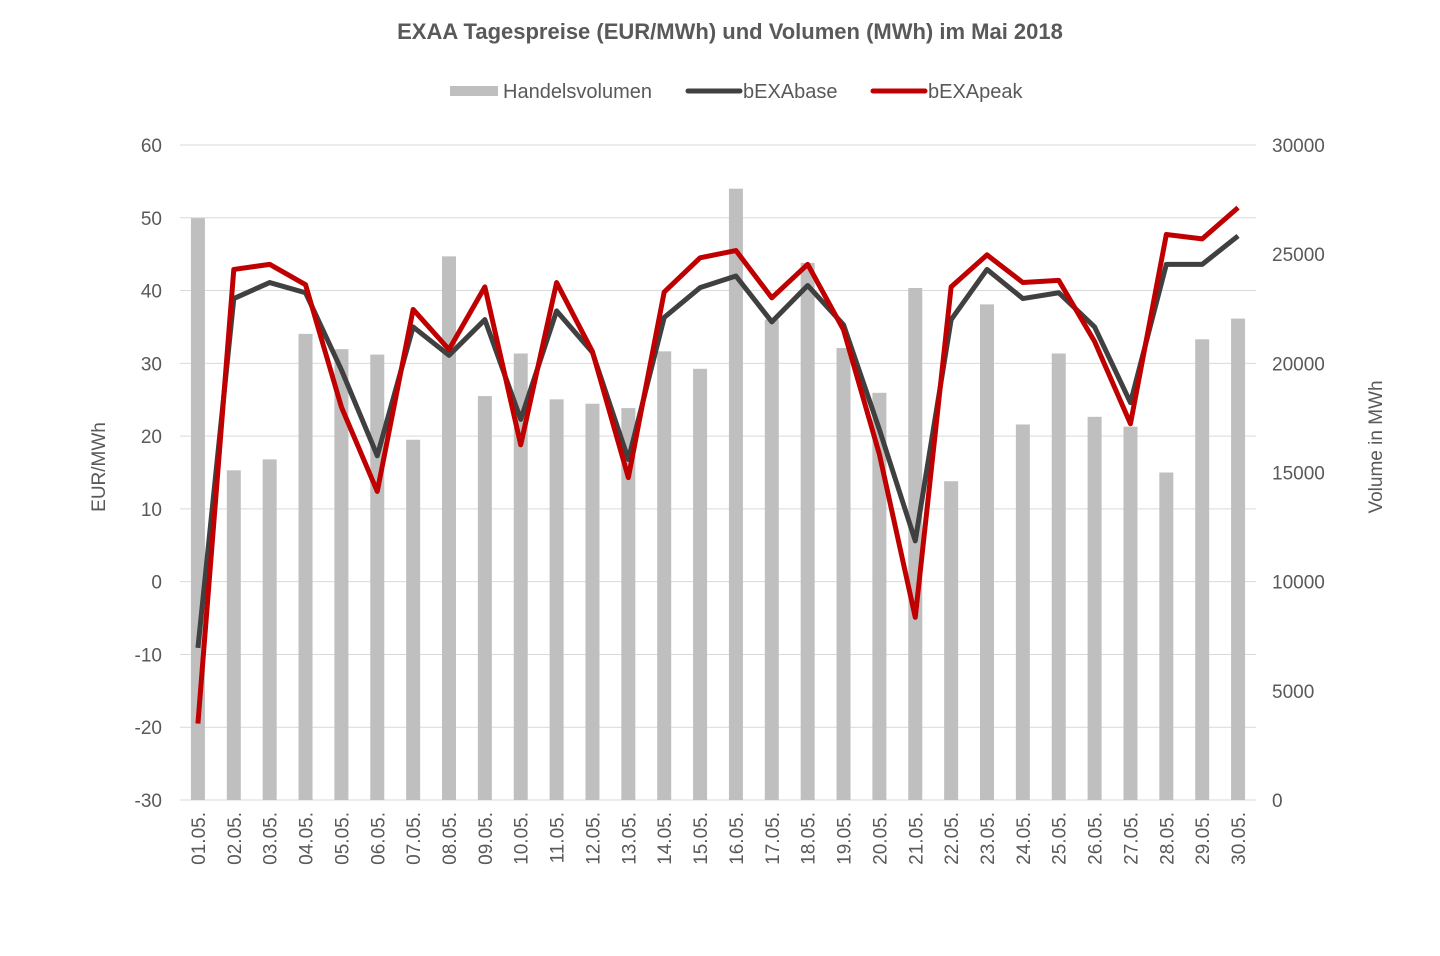 This screenshot has height=956, width=1440. Describe the element at coordinates (988, 838) in the screenshot. I see `x-tick-label: 23.05.` at that location.